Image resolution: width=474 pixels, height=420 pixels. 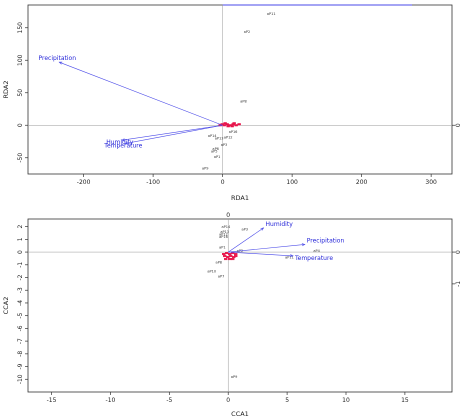 I want to click on x-tick-label: -5, so click(x=169, y=400).